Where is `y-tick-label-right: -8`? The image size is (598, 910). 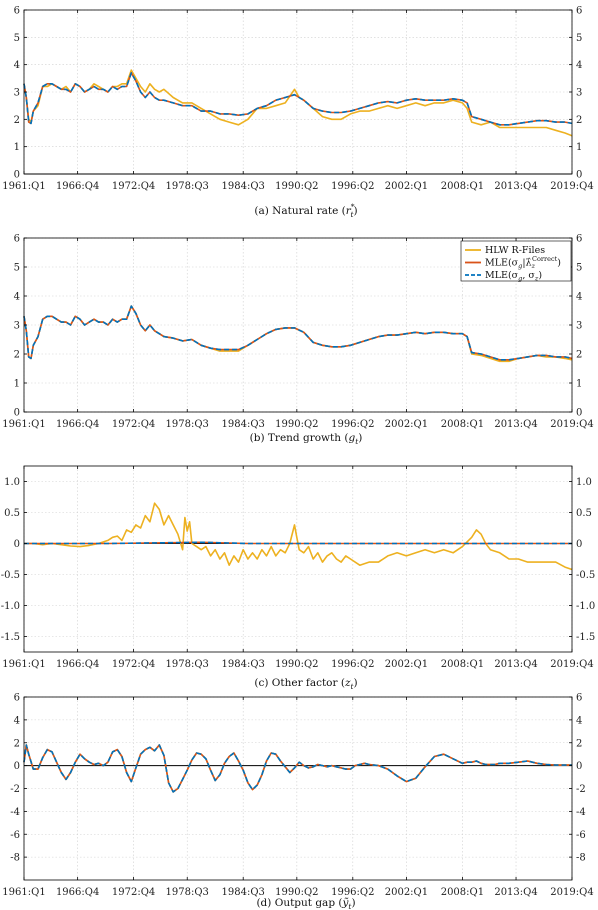
y-tick-label-right: -8 is located at coordinates (581, 858).